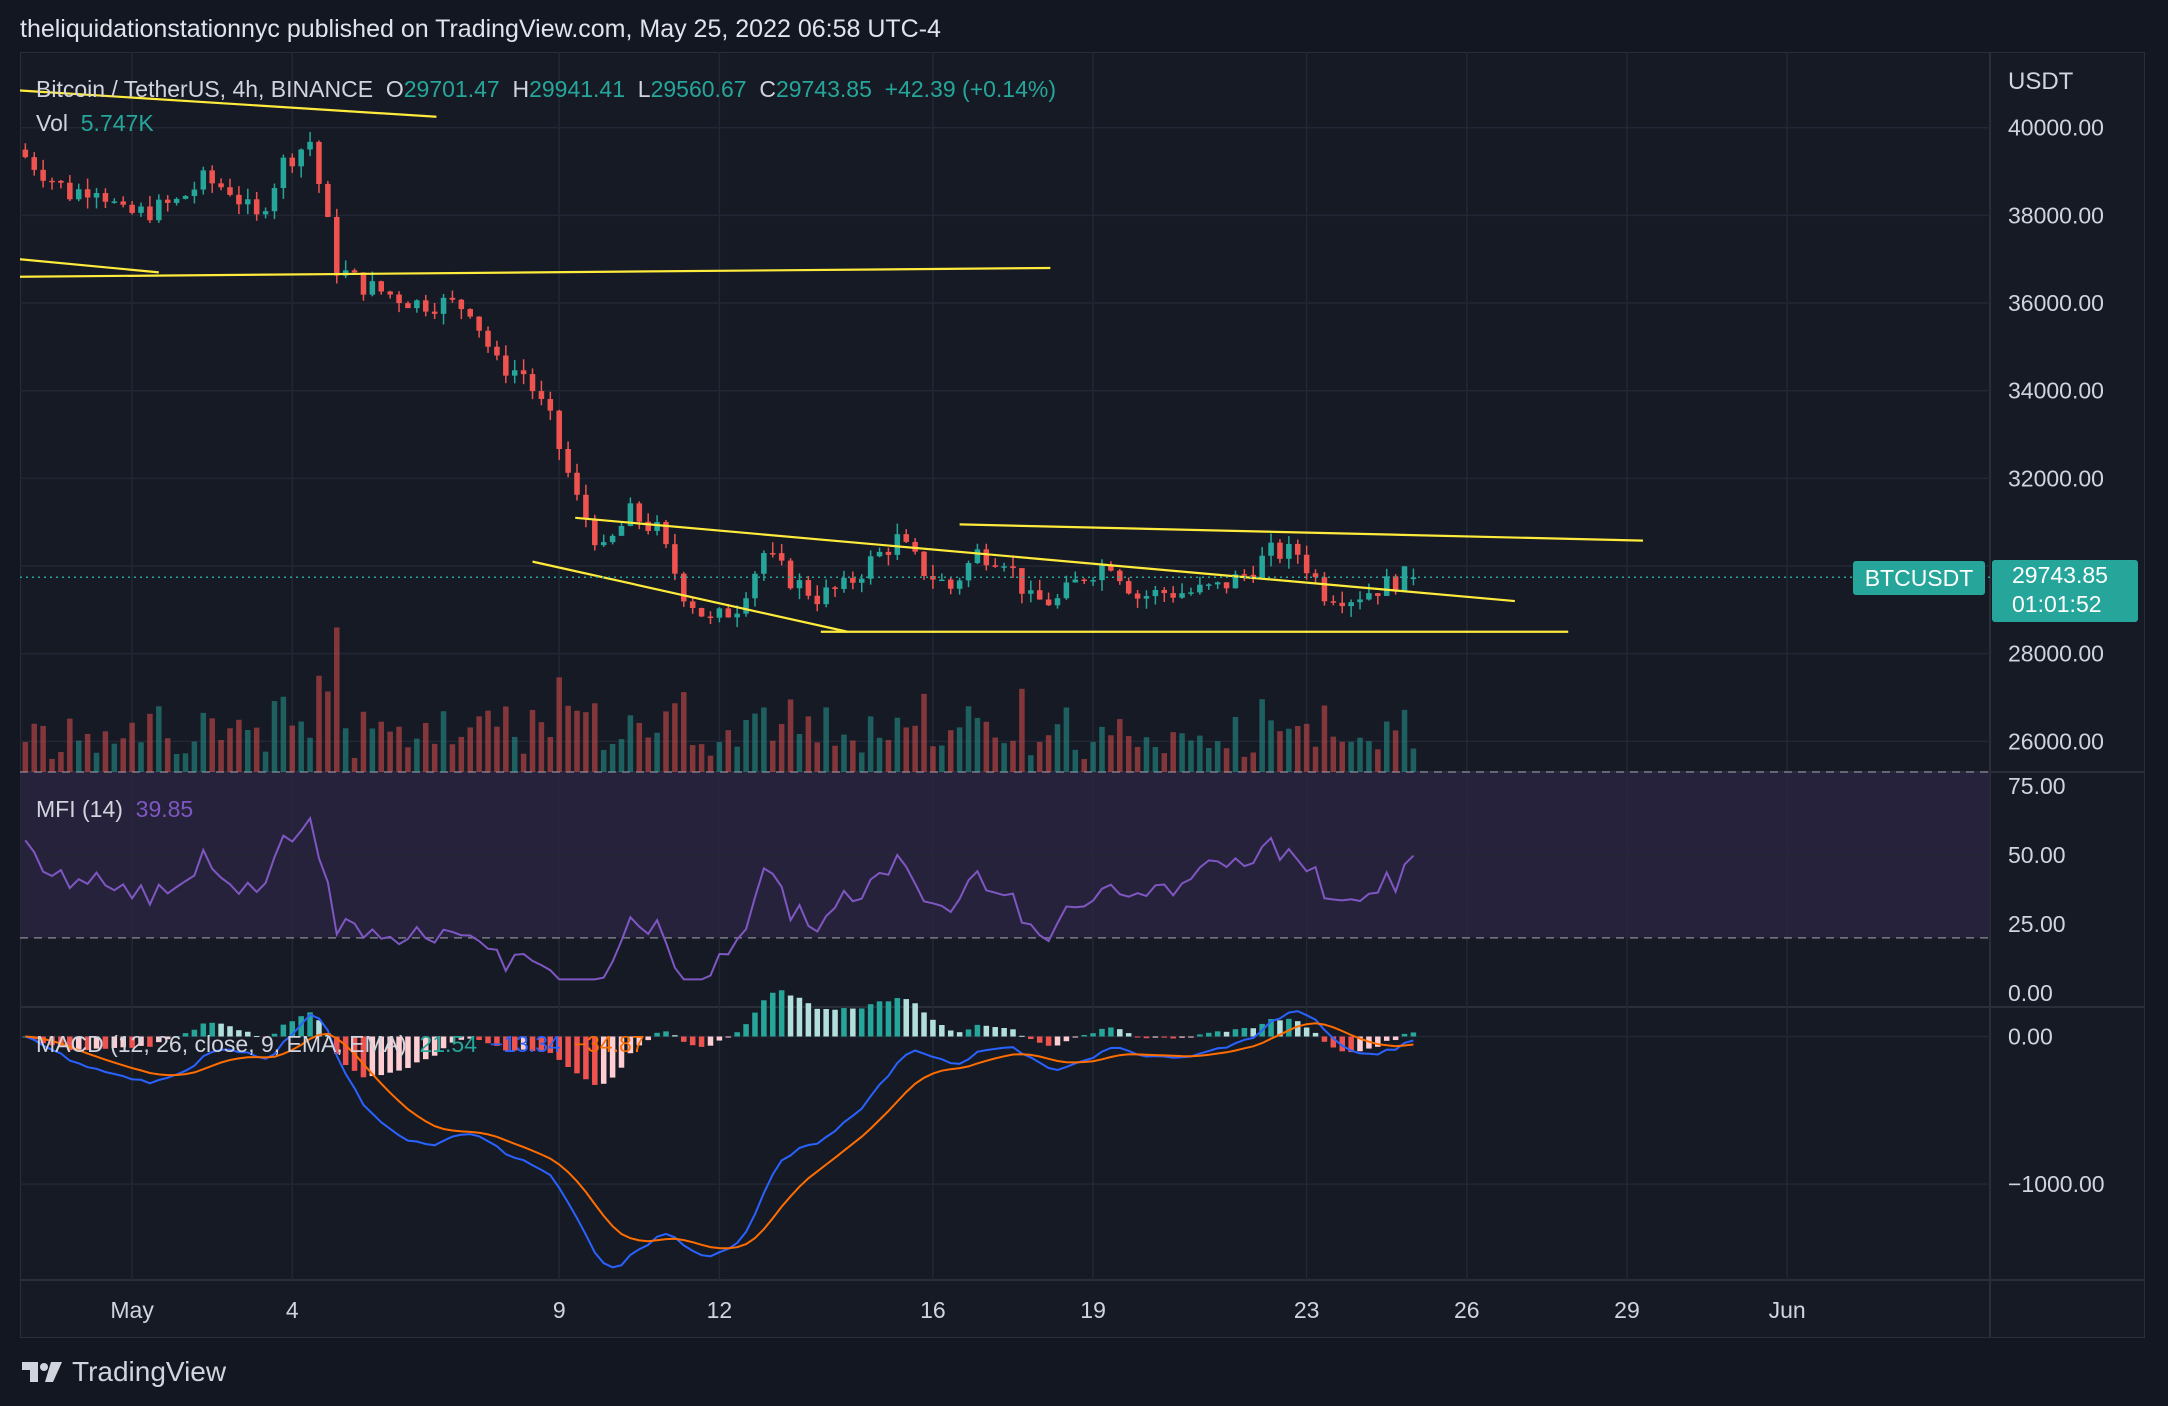  What do you see at coordinates (2056, 741) in the screenshot?
I see `price-axis-label: 26000.00` at bounding box center [2056, 741].